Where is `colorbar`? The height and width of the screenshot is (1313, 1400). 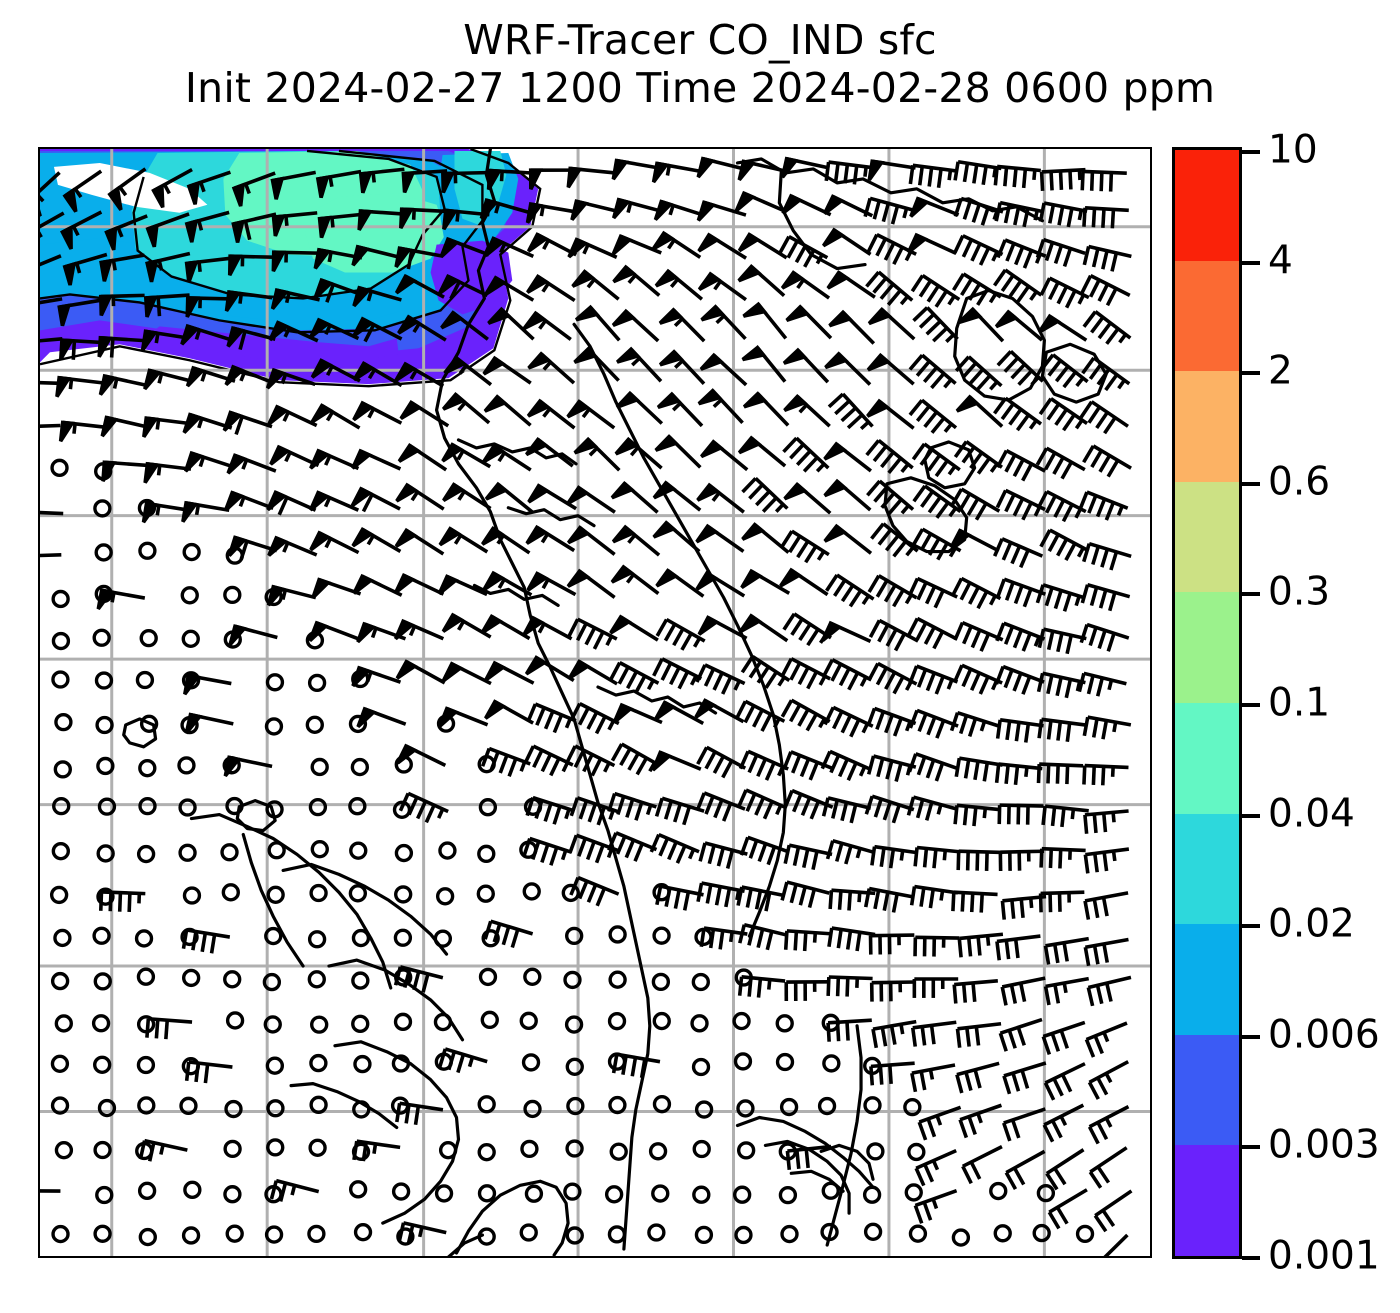
colorbar is located at coordinates (1207, 703).